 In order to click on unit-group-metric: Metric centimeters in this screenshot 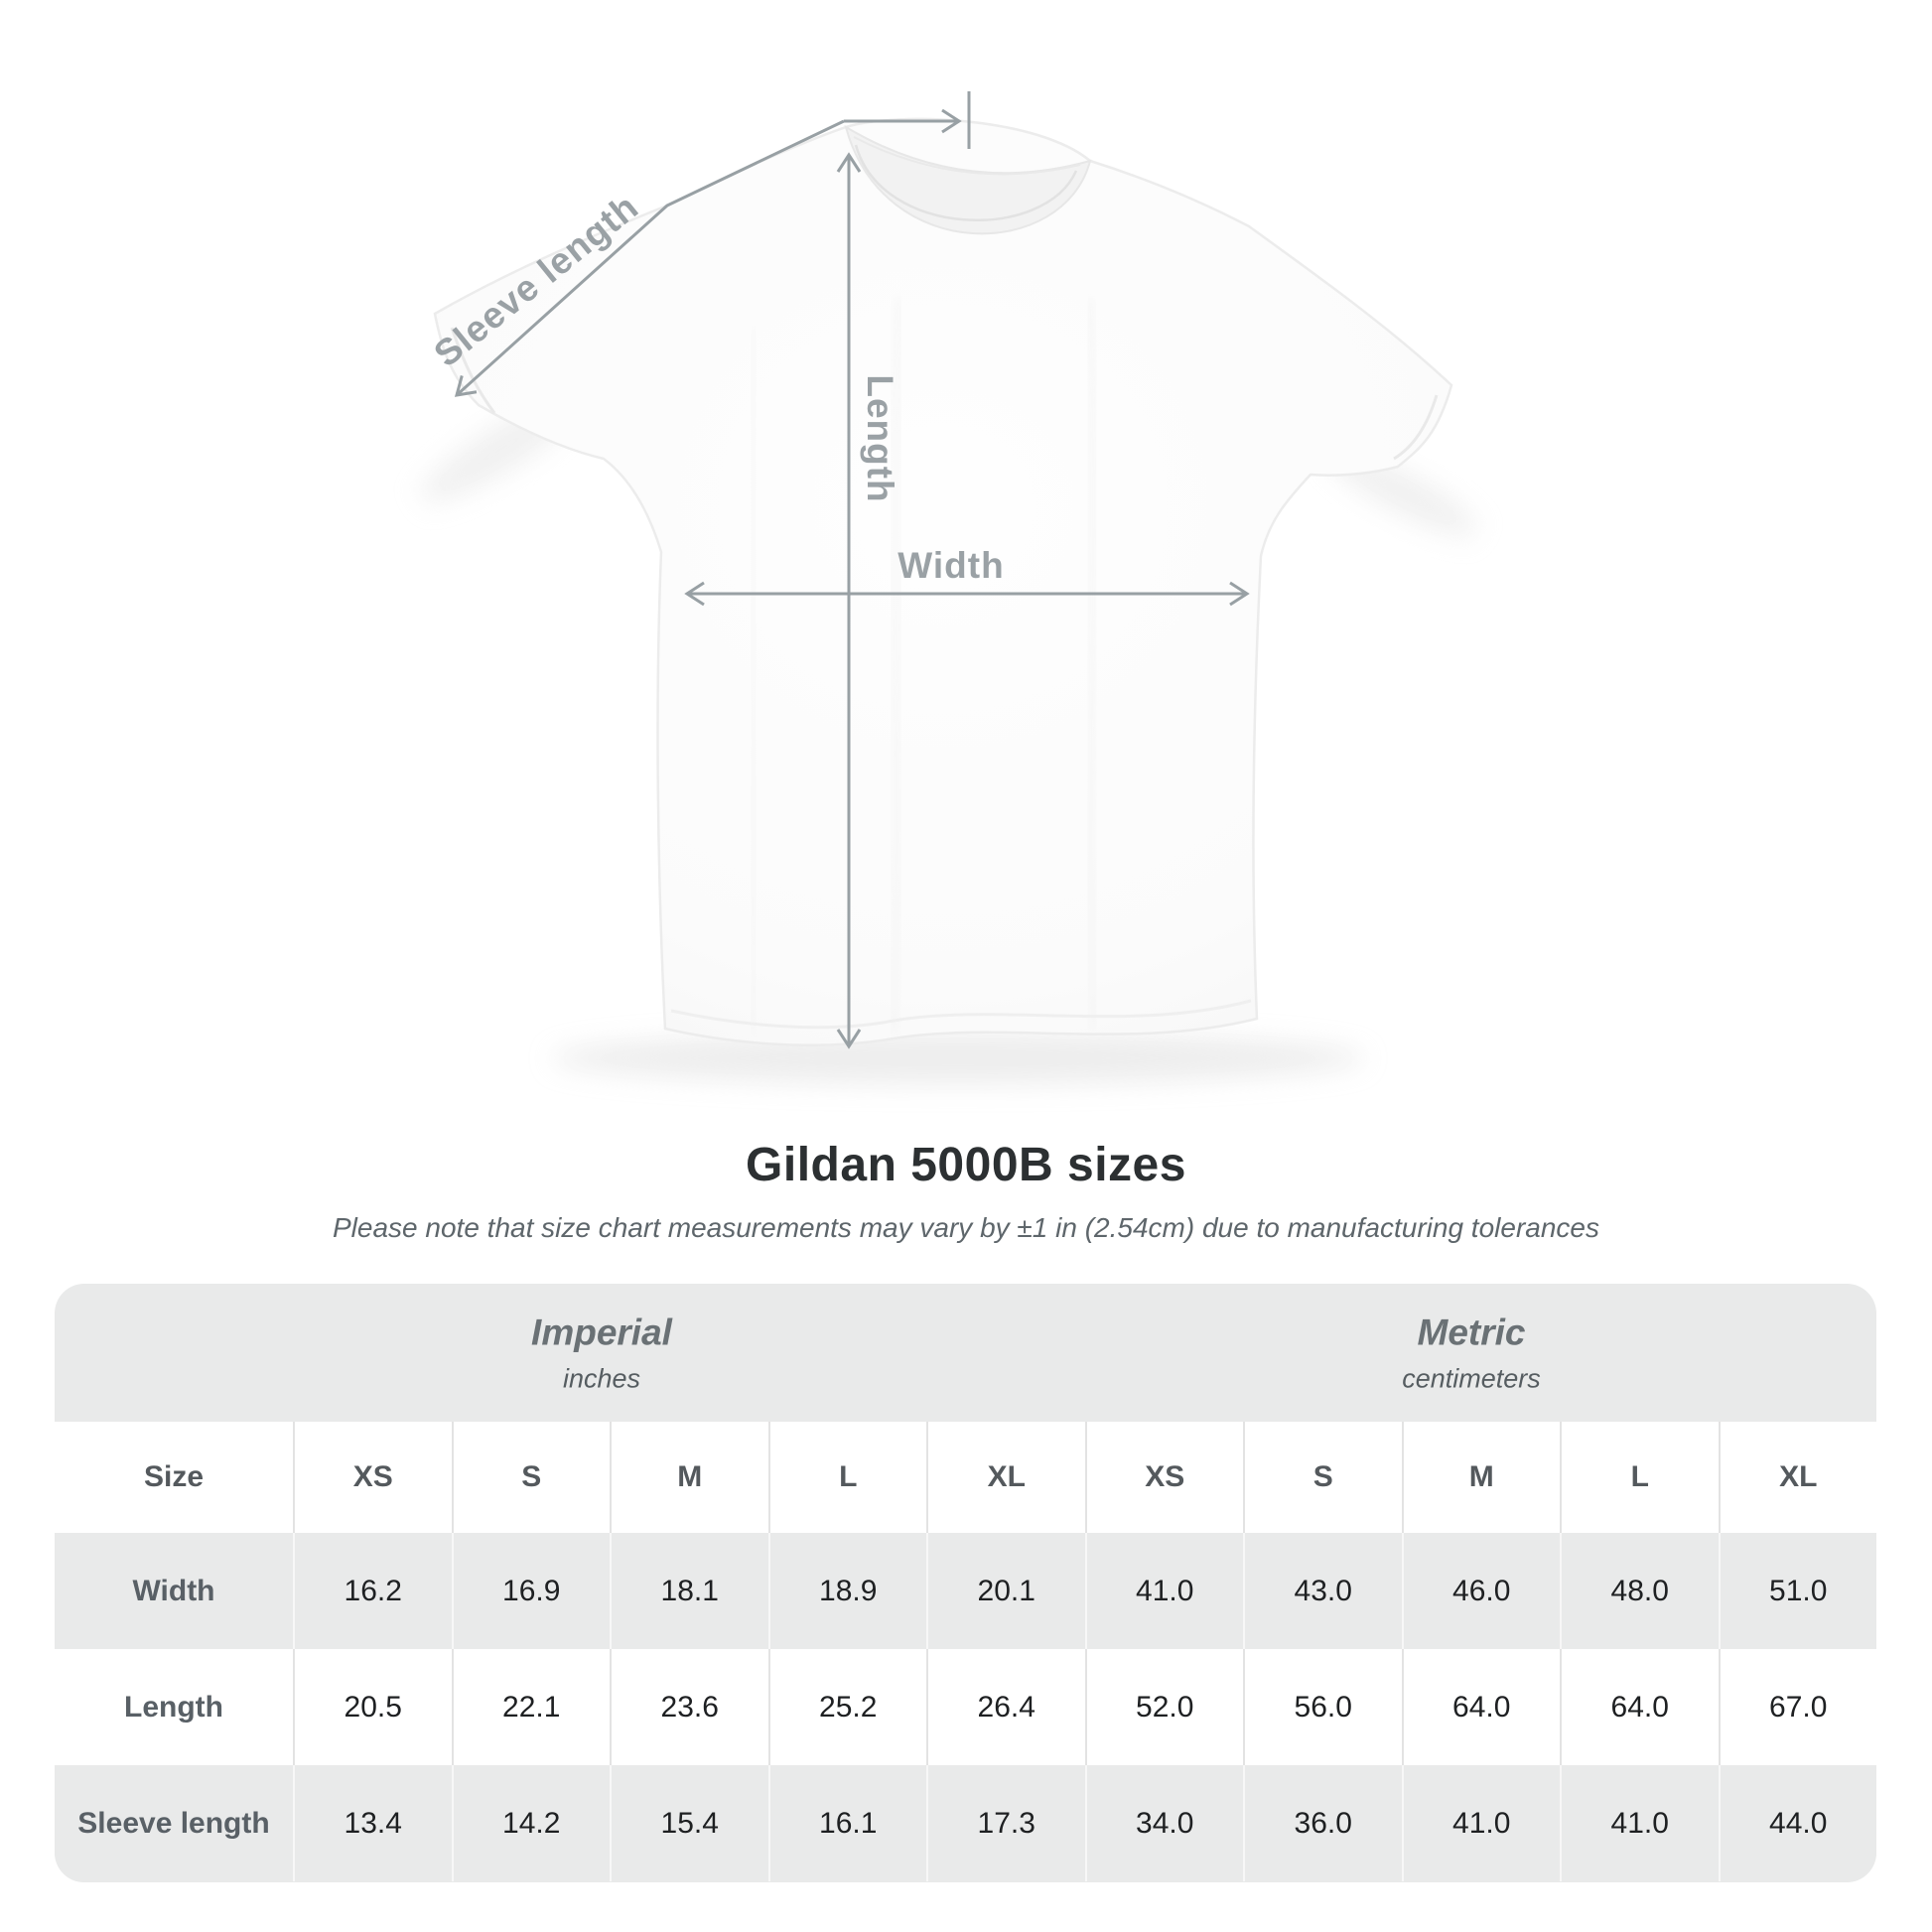, I will do `click(1472, 1353)`.